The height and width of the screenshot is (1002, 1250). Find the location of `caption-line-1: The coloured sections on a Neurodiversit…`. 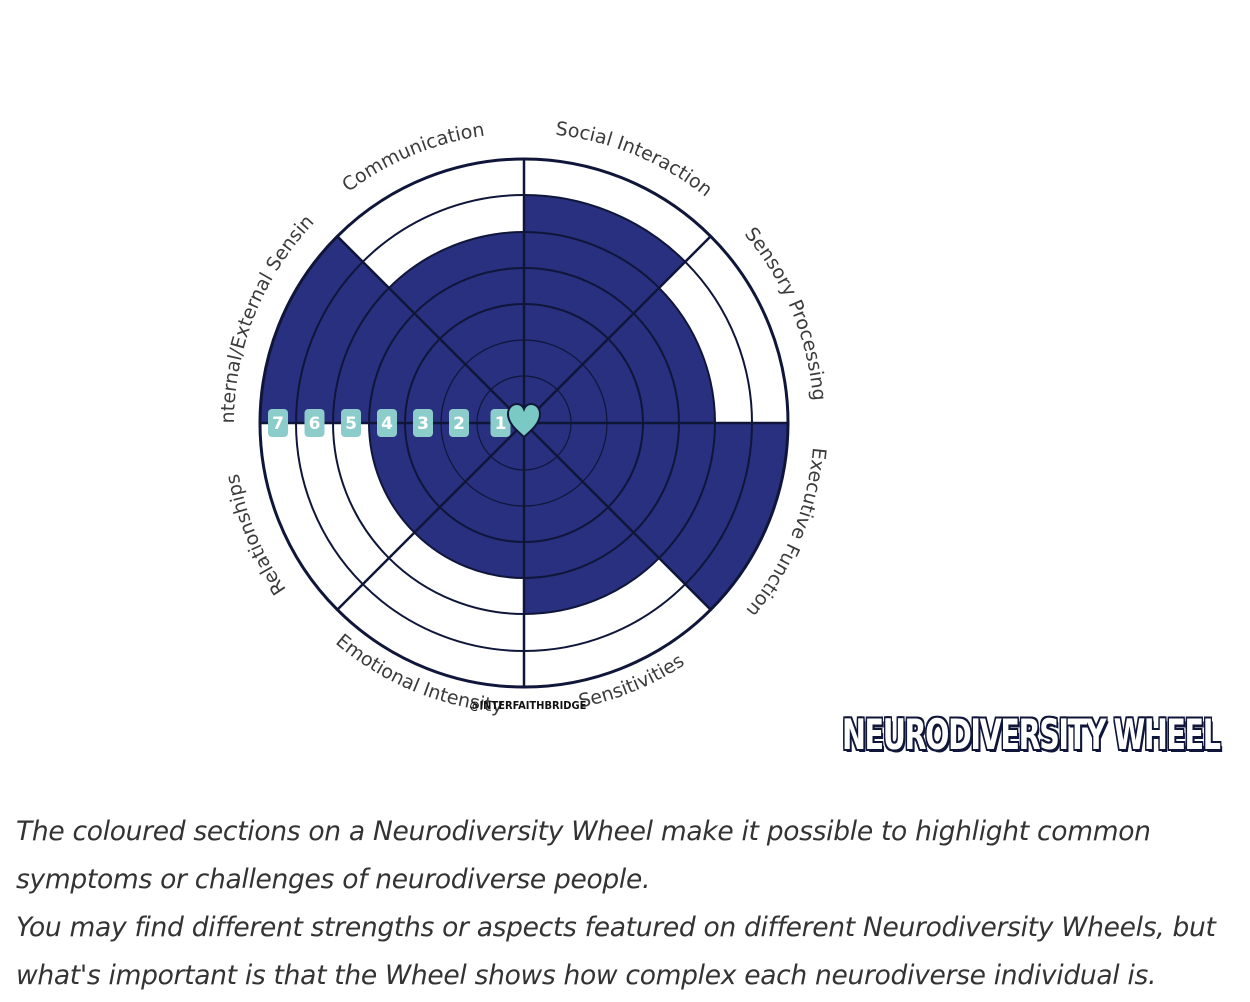

caption-line-1: The coloured sections on a Neurodiversit… is located at coordinates (583, 831).